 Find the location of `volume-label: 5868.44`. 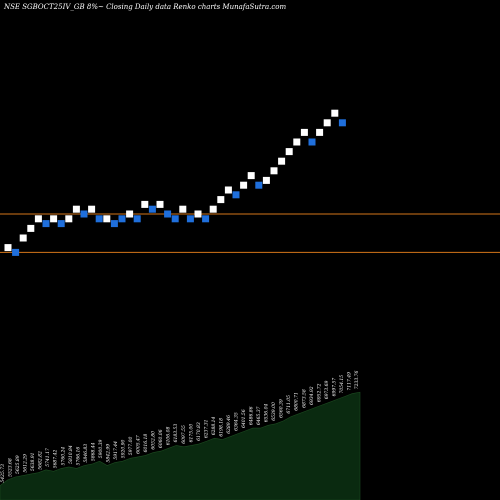

volume-label: 5868.44 is located at coordinates (93, 451).